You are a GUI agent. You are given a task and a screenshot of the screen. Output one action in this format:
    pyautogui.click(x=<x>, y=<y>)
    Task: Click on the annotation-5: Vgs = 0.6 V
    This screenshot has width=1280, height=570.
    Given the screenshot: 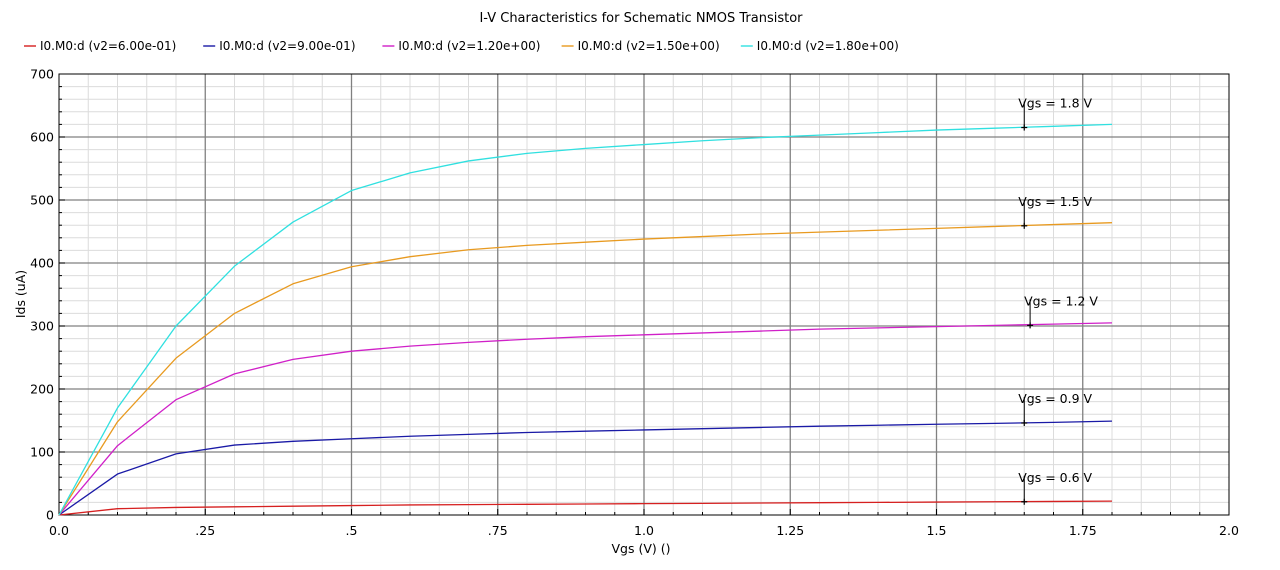 What is the action you would take?
    pyautogui.click(x=1055, y=487)
    